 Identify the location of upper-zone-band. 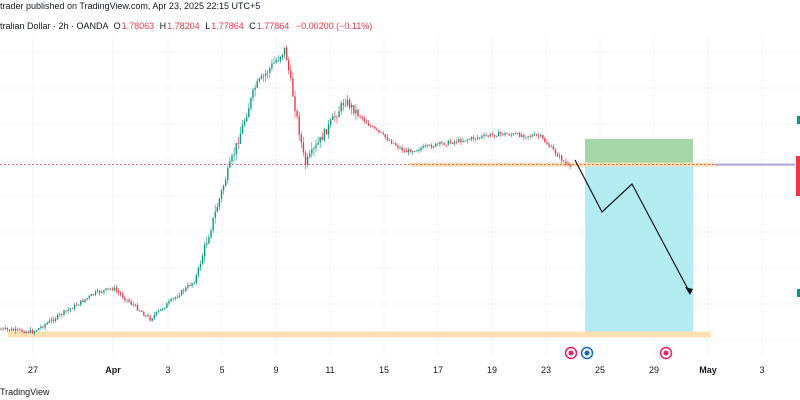
(562, 164).